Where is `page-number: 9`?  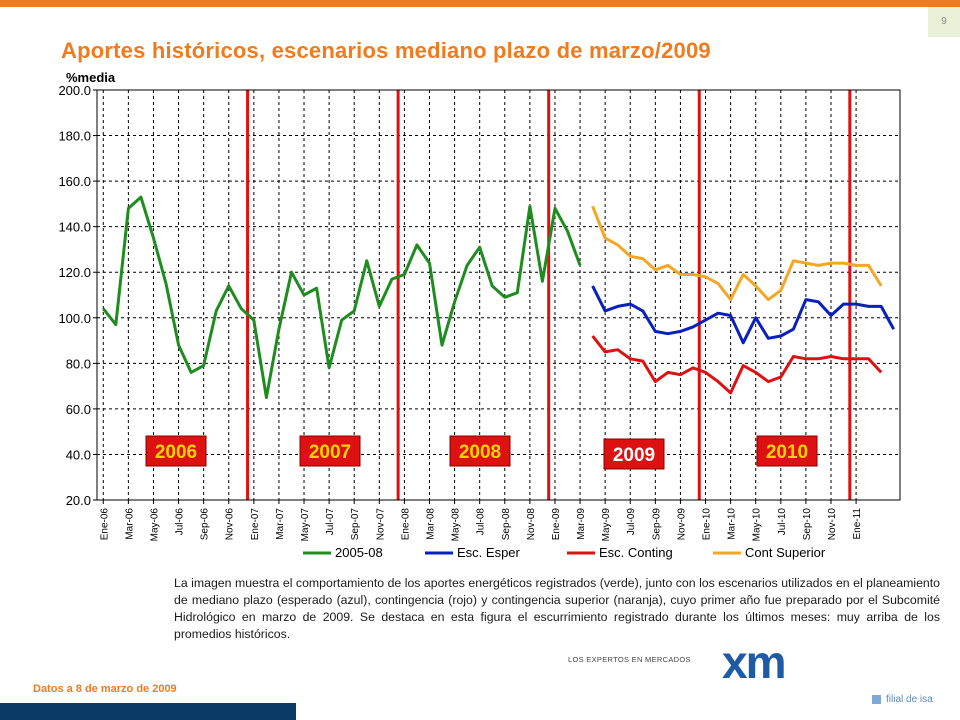 page-number: 9 is located at coordinates (944, 21).